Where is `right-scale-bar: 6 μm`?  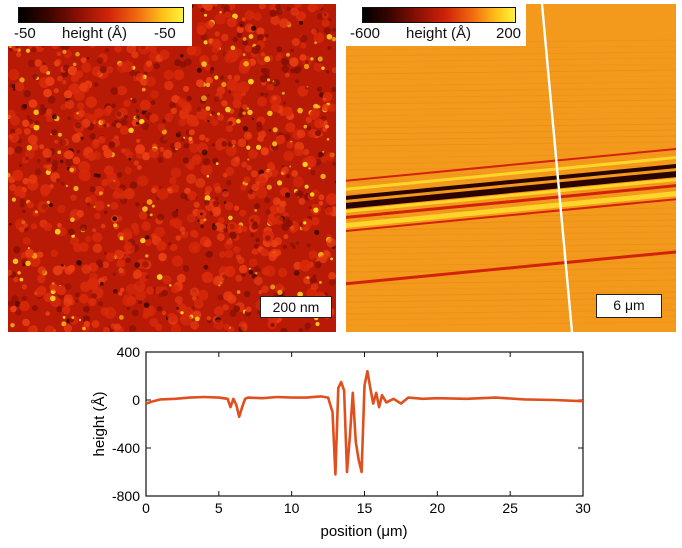
right-scale-bar: 6 μm is located at coordinates (629, 306).